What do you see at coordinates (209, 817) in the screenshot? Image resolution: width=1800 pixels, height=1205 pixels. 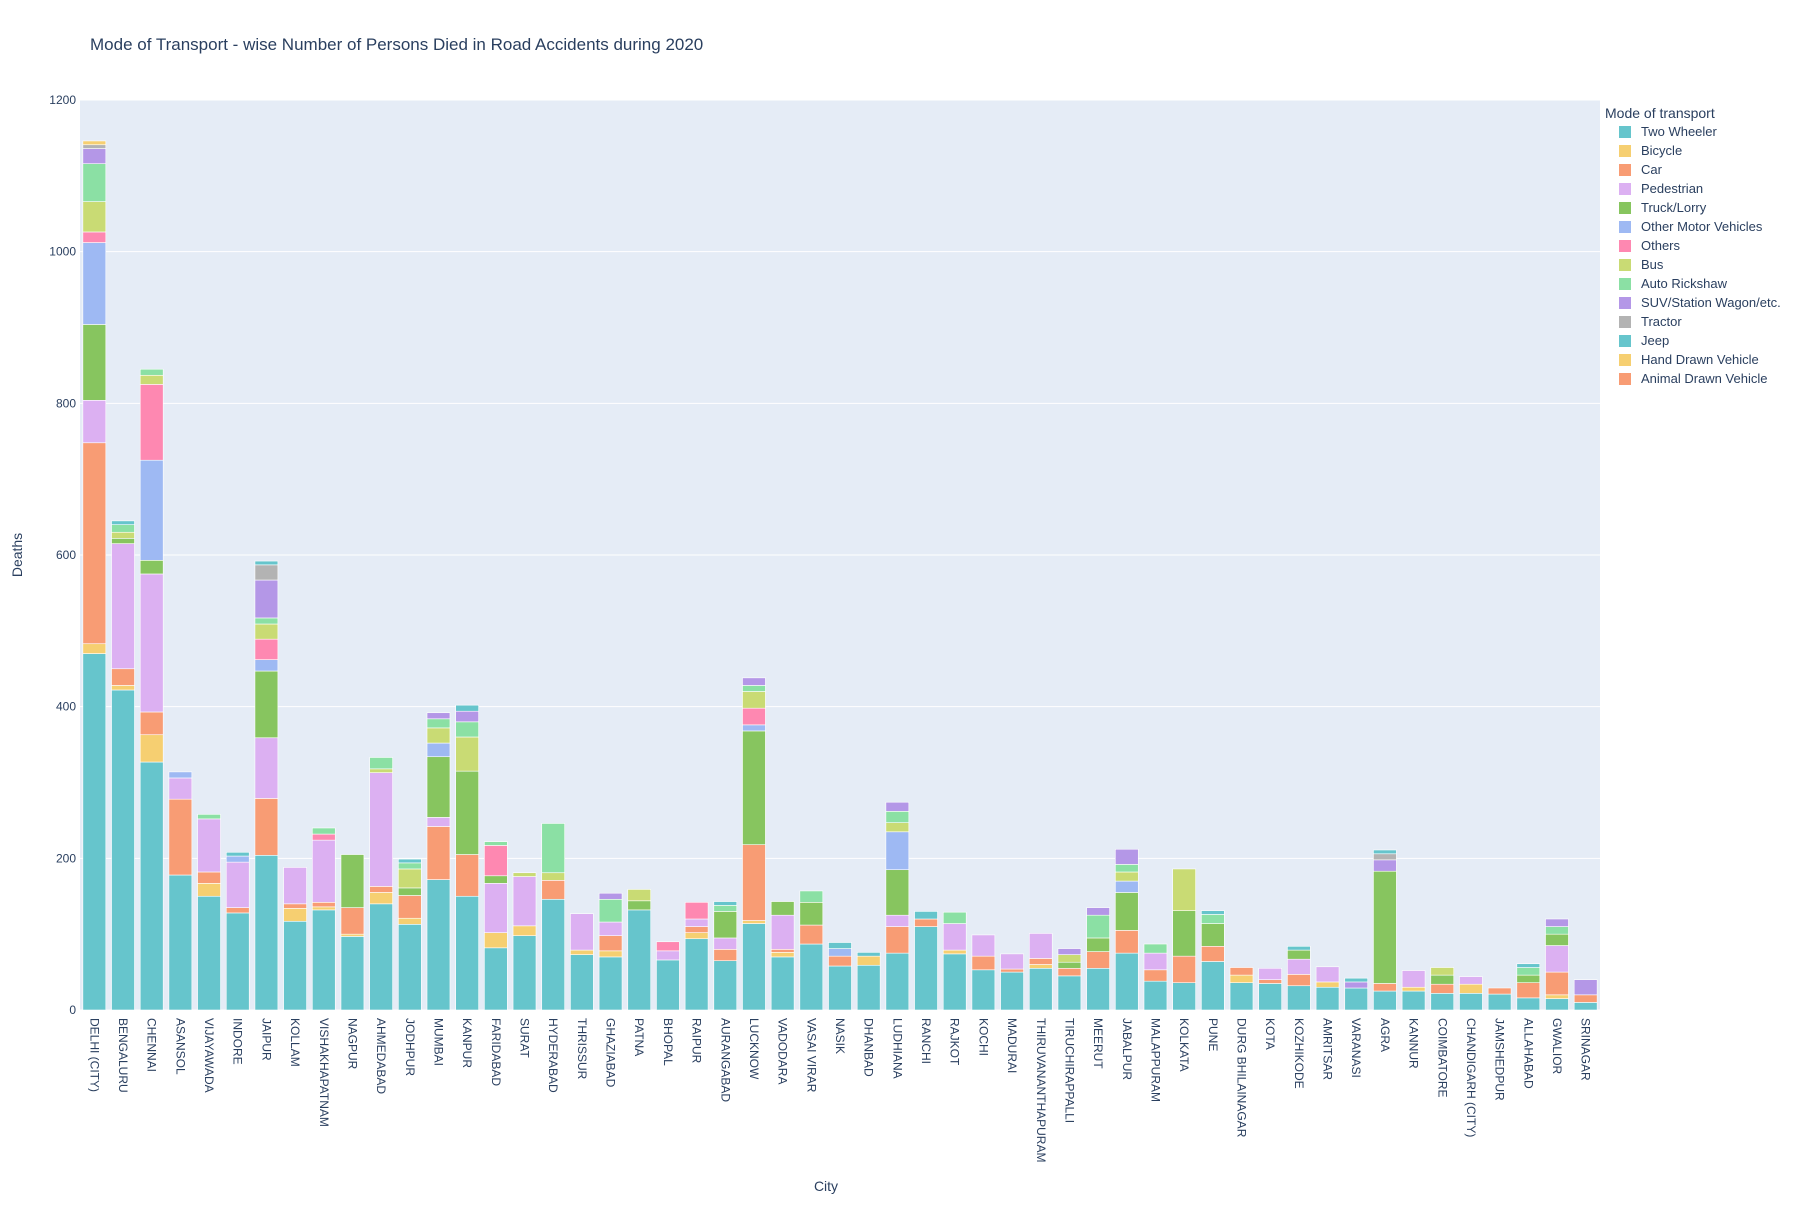 I see `bar-segment: VIJAYAWADA — Auto Rickshaw: 6` at bounding box center [209, 817].